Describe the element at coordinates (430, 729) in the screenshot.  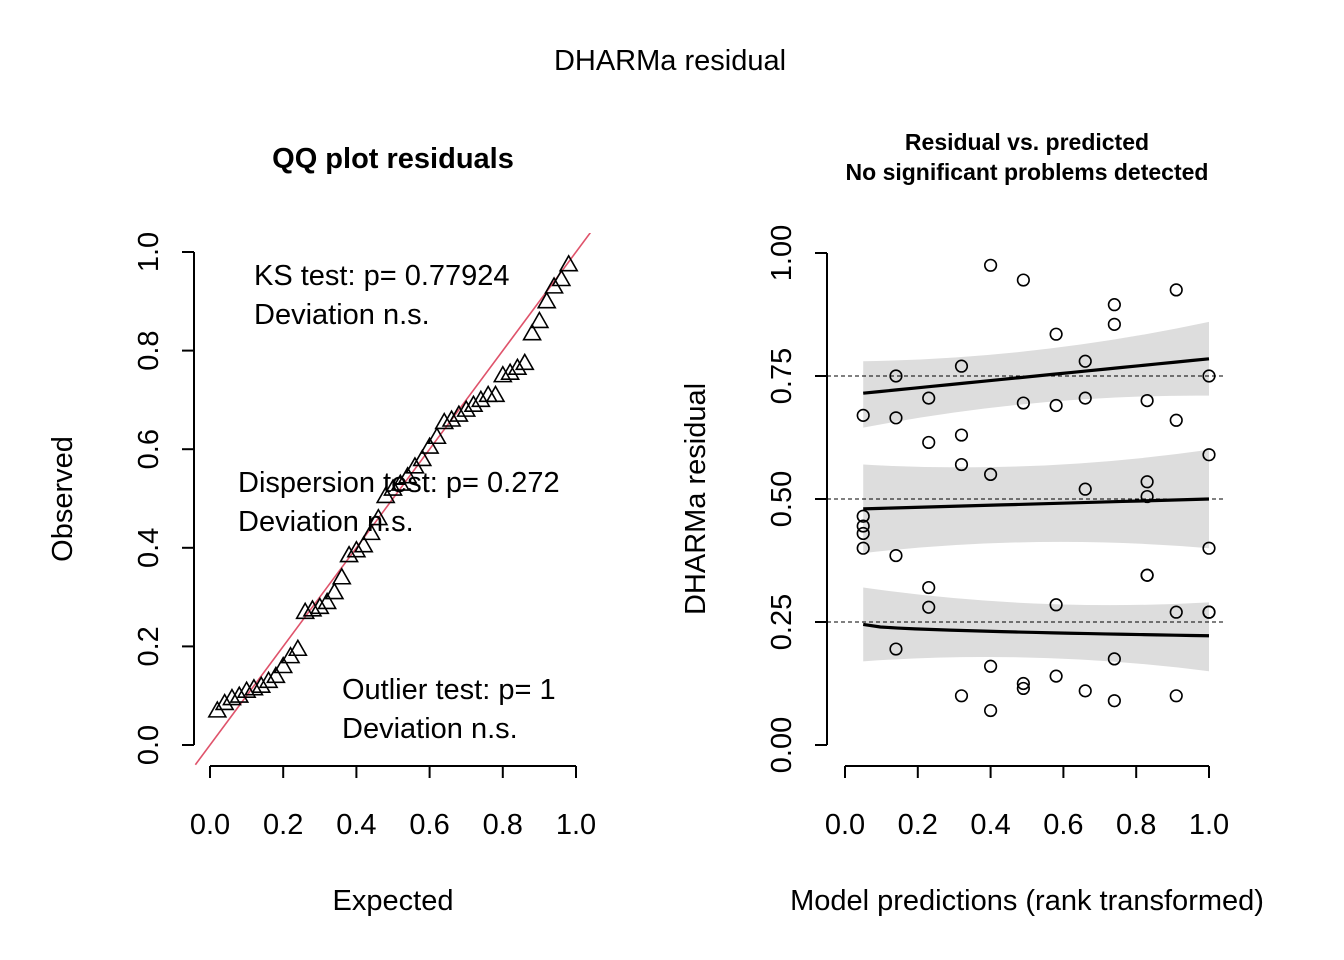
I see `outlier-deviation-text: Deviation n.s.` at that location.